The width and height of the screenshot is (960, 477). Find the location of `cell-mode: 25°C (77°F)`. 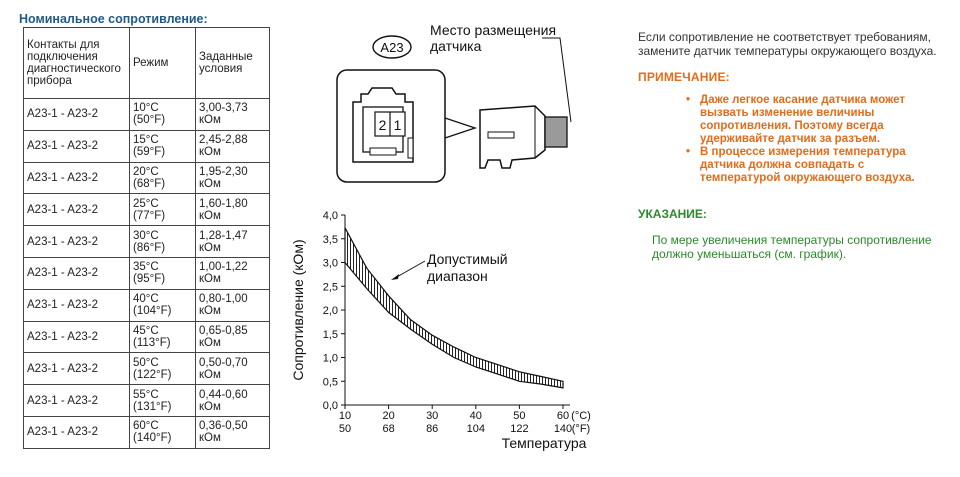

cell-mode: 25°C (77°F) is located at coordinates (162, 210).